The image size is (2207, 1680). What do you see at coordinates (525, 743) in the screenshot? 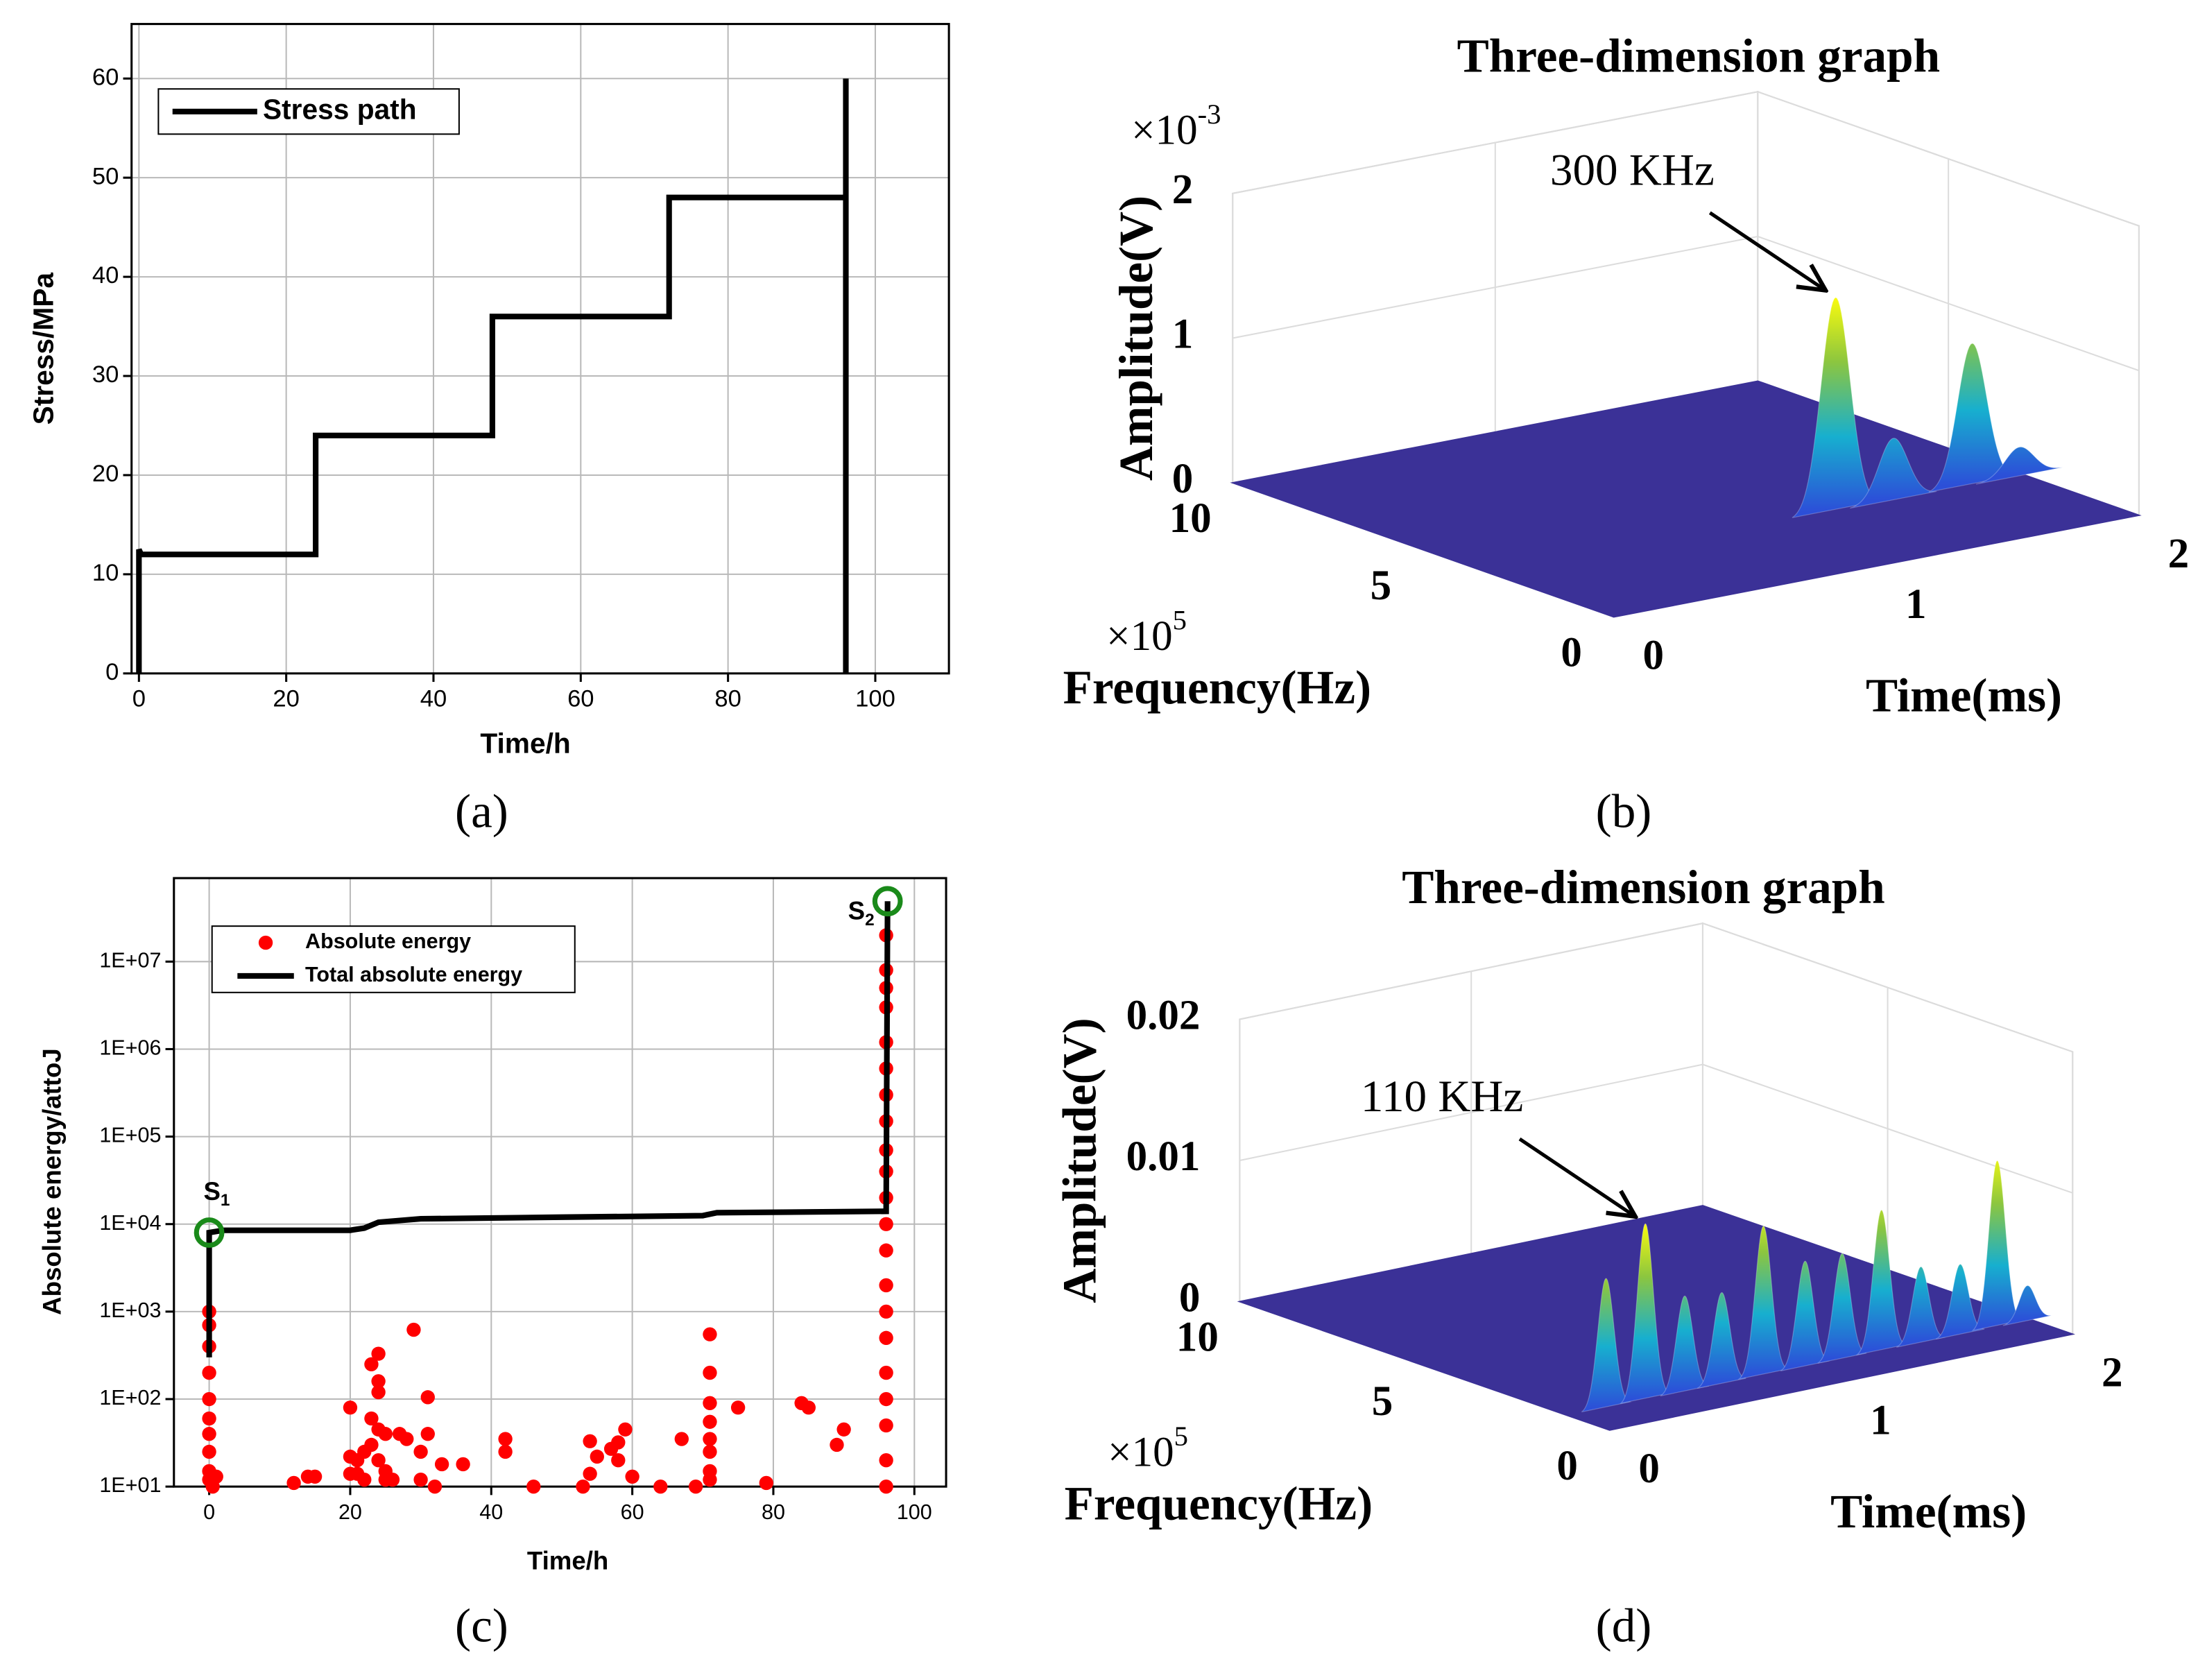
I see `x-axis-label: Time/h` at bounding box center [525, 743].